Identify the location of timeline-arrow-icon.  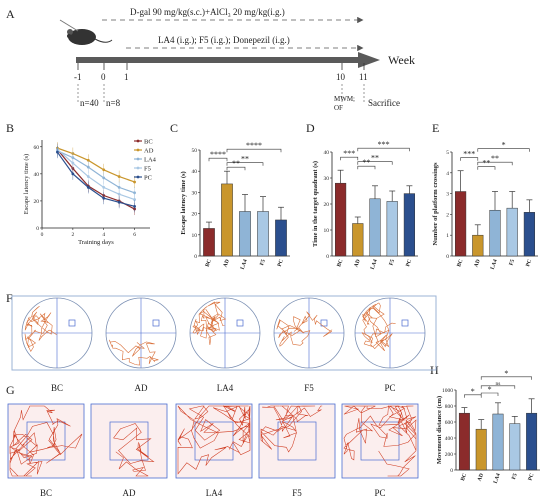
(369, 60).